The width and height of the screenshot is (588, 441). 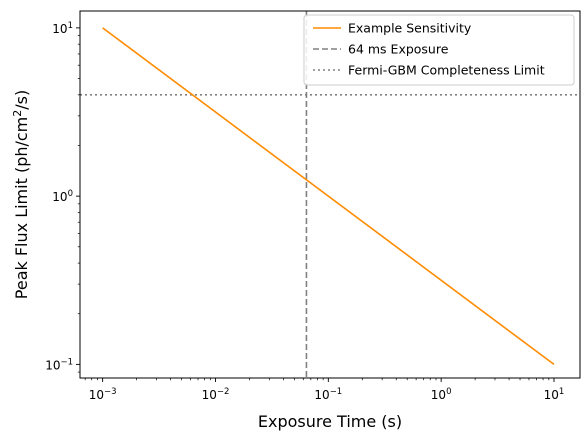 I want to click on y-axis-label: Peak Flux Limit (ph/cm2/s), so click(x=21, y=194).